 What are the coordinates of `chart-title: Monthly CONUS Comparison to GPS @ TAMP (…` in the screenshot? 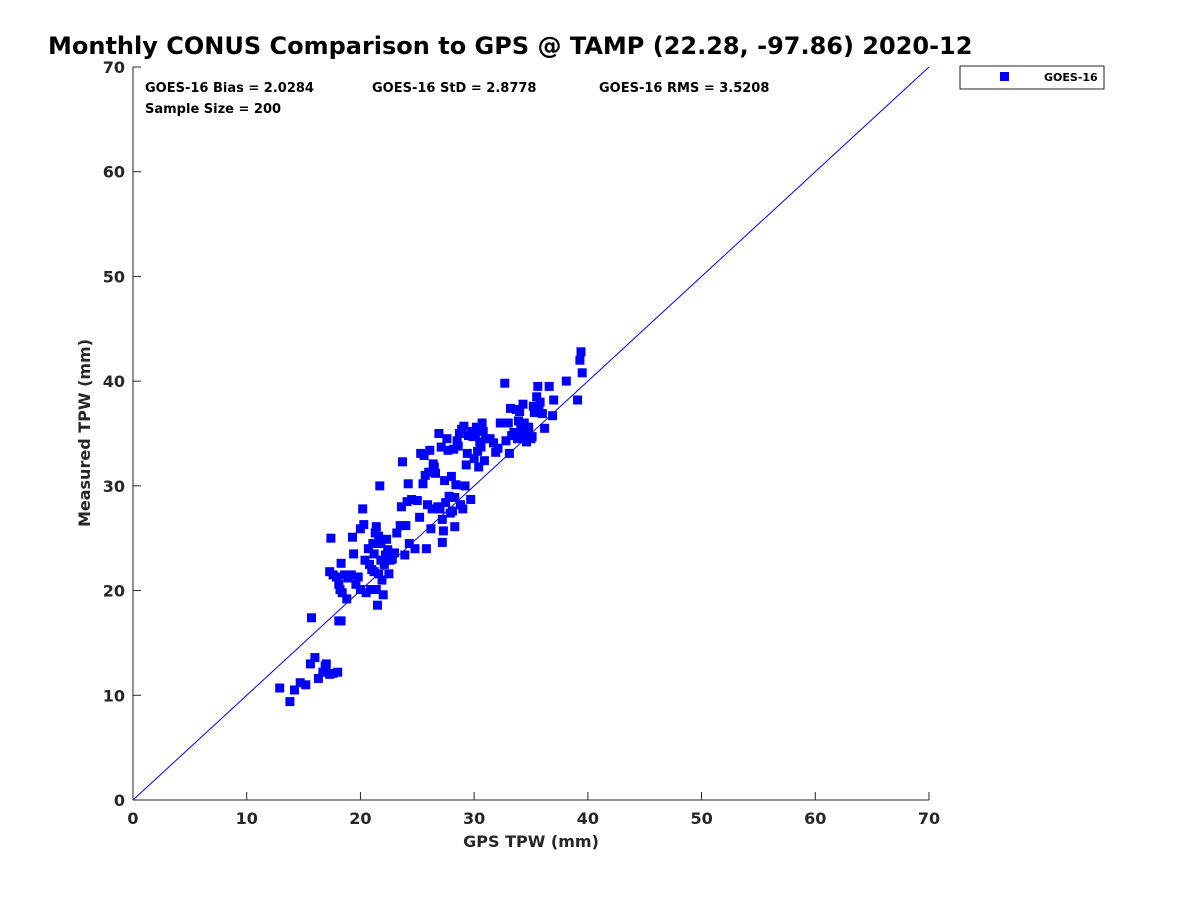 It's located at (510, 46).